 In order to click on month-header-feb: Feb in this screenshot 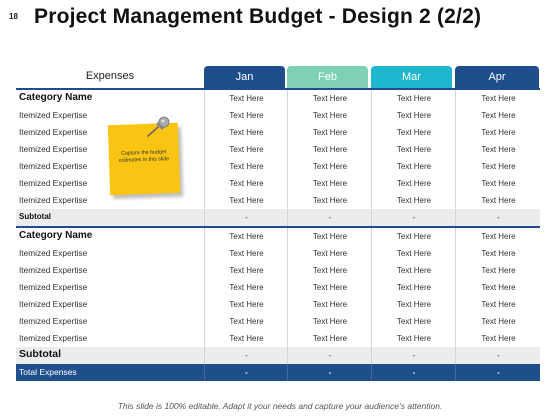, I will do `click(327, 77)`.